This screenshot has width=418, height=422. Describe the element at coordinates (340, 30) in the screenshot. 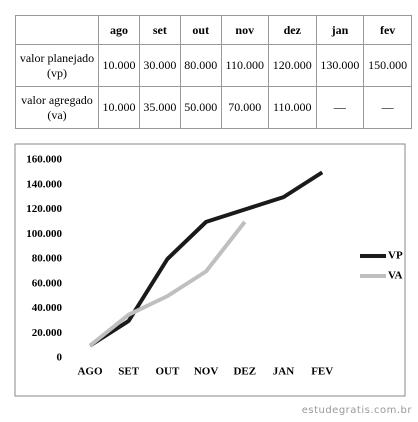

I see `header-cell: jan` at that location.